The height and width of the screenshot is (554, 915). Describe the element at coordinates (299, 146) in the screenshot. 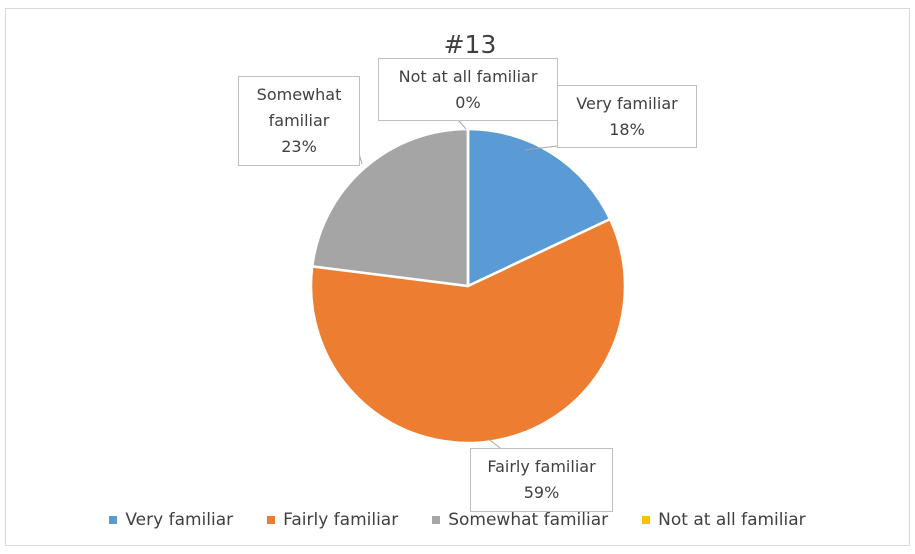

I see `label-value: 23%` at that location.